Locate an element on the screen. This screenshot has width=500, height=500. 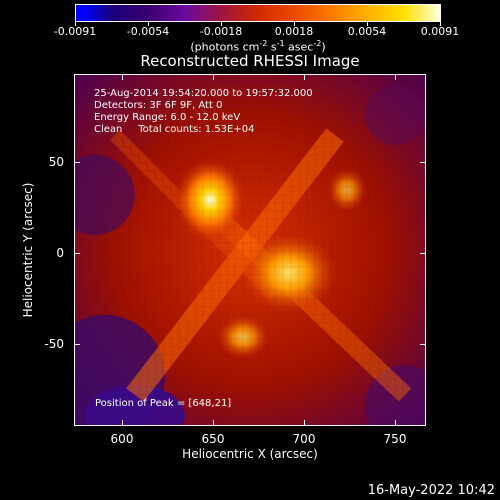
y-tick-label: -50 is located at coordinates (54, 344).